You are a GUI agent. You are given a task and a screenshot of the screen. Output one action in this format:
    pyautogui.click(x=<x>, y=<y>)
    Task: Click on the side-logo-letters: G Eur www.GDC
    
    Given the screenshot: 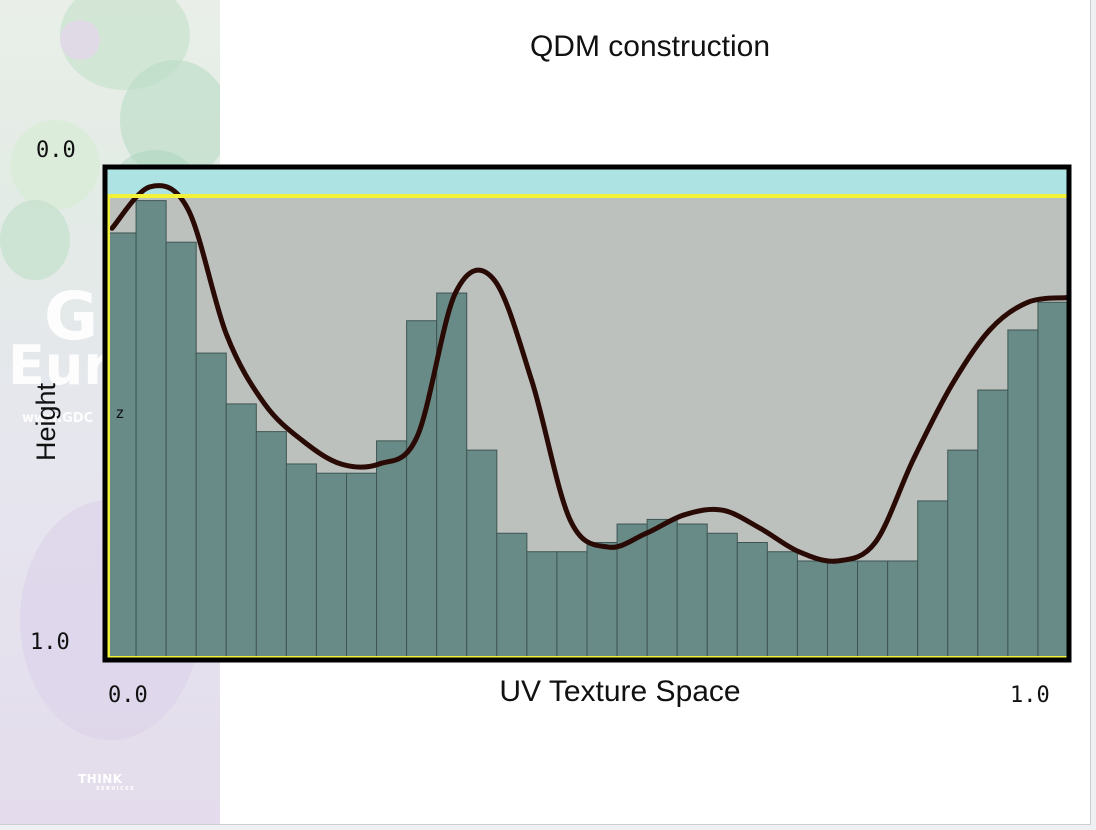 What is the action you would take?
    pyautogui.click(x=59, y=352)
    